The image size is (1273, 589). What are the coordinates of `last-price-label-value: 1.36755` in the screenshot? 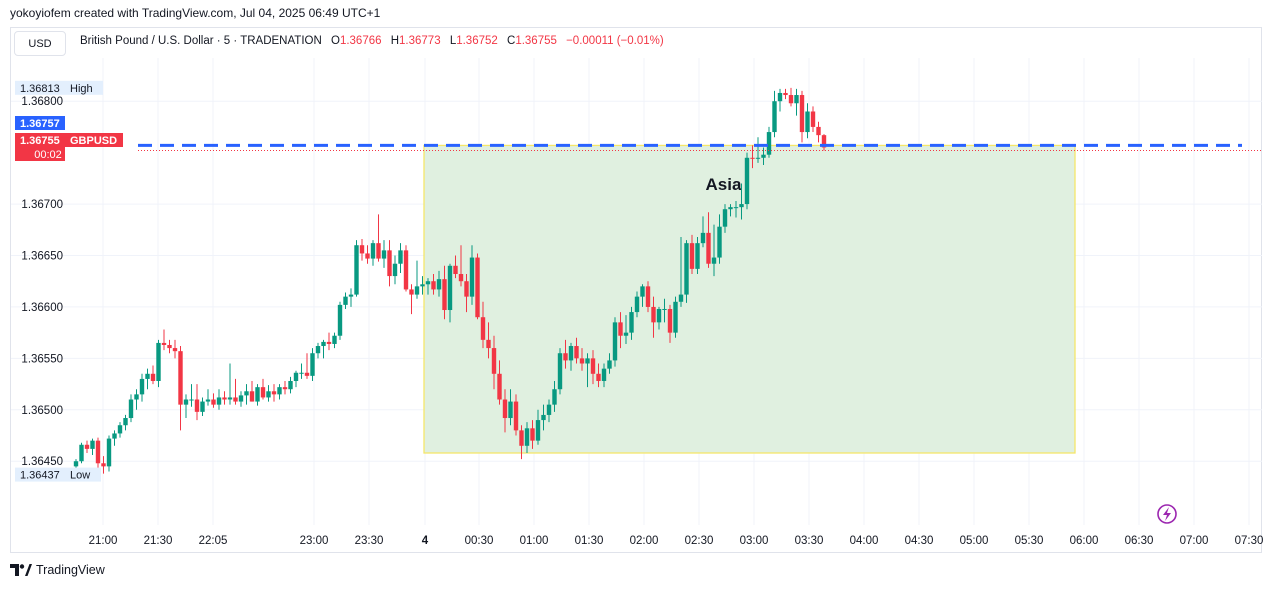 It's located at (40, 141).